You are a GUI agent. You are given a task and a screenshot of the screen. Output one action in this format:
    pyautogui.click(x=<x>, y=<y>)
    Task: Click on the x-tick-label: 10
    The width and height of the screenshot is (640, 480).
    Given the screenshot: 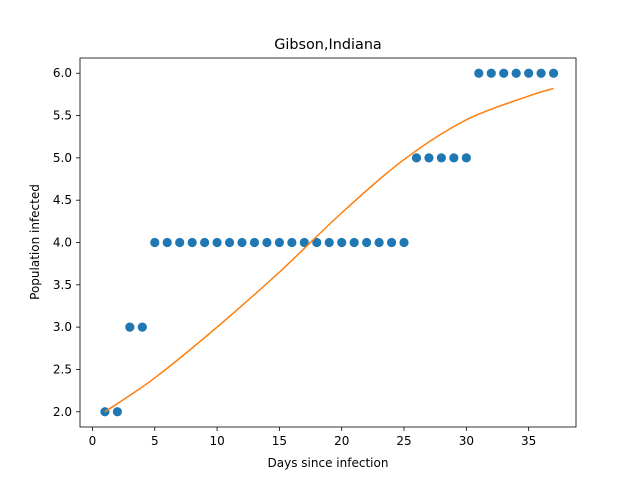 What is the action you would take?
    pyautogui.click(x=216, y=441)
    